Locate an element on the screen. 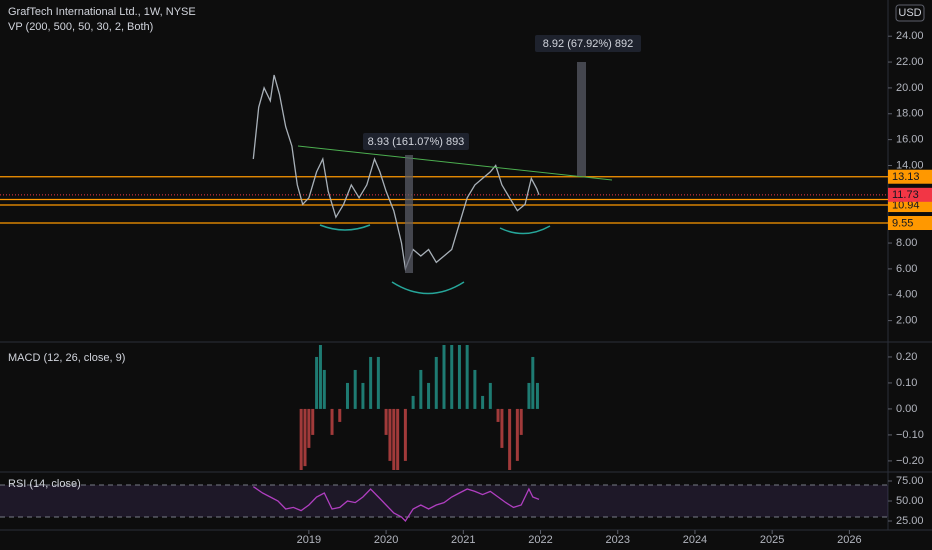 This screenshot has height=550, width=932. y-tick-label: 0.00 is located at coordinates (906, 409).